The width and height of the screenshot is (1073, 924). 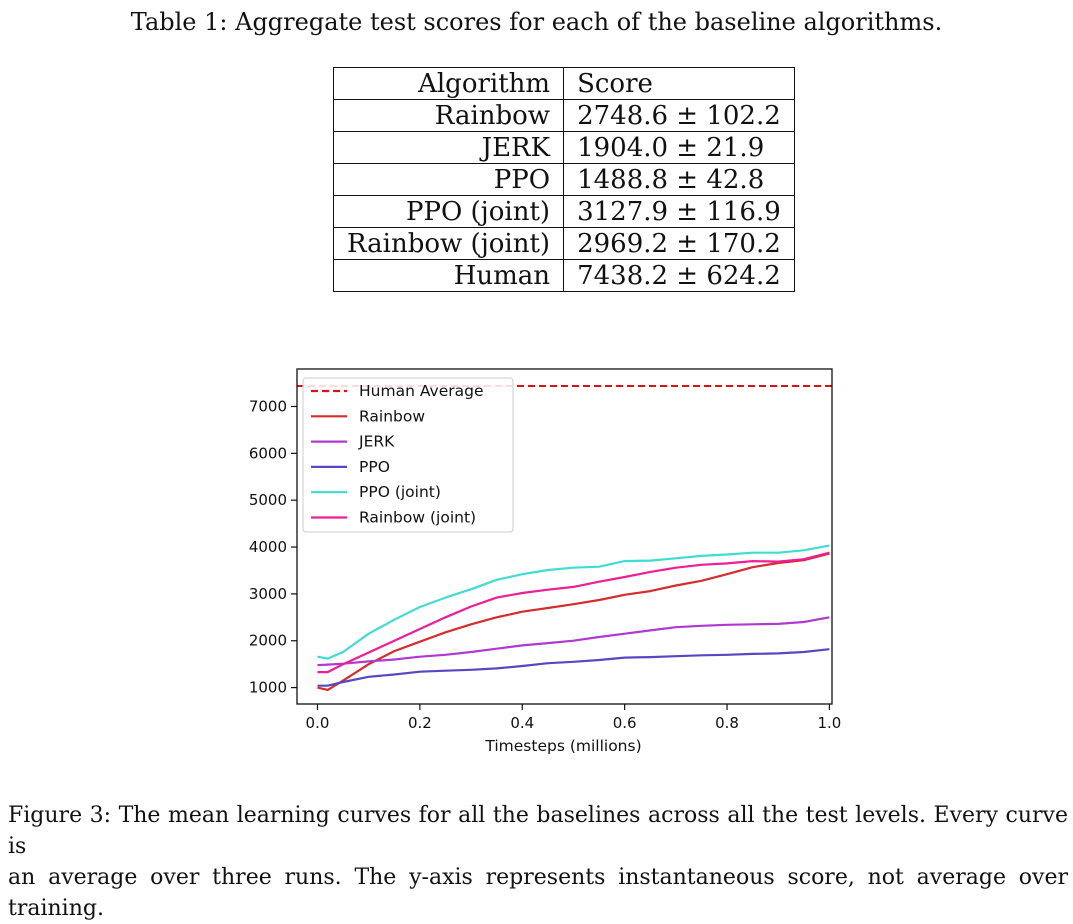 I want to click on x-tick-label: 0.8, so click(x=727, y=723).